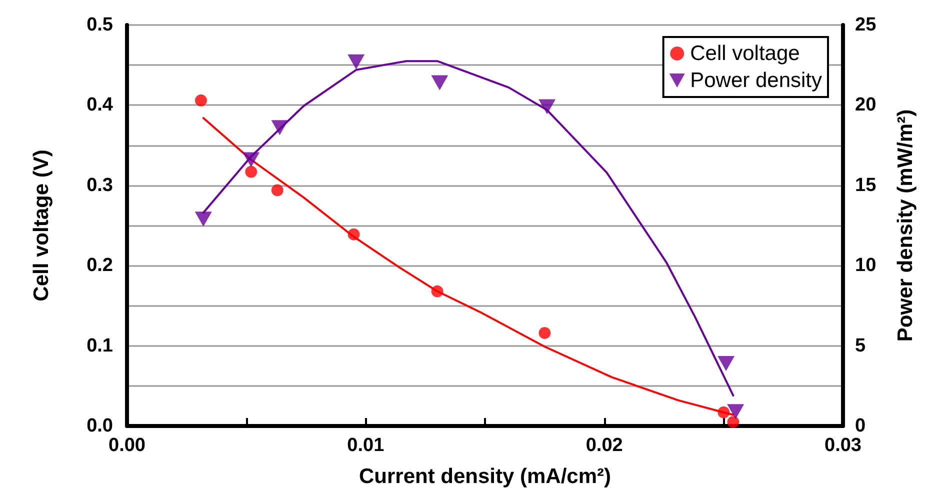  Describe the element at coordinates (865, 105) in the screenshot. I see `y2-tick-label: 20` at that location.